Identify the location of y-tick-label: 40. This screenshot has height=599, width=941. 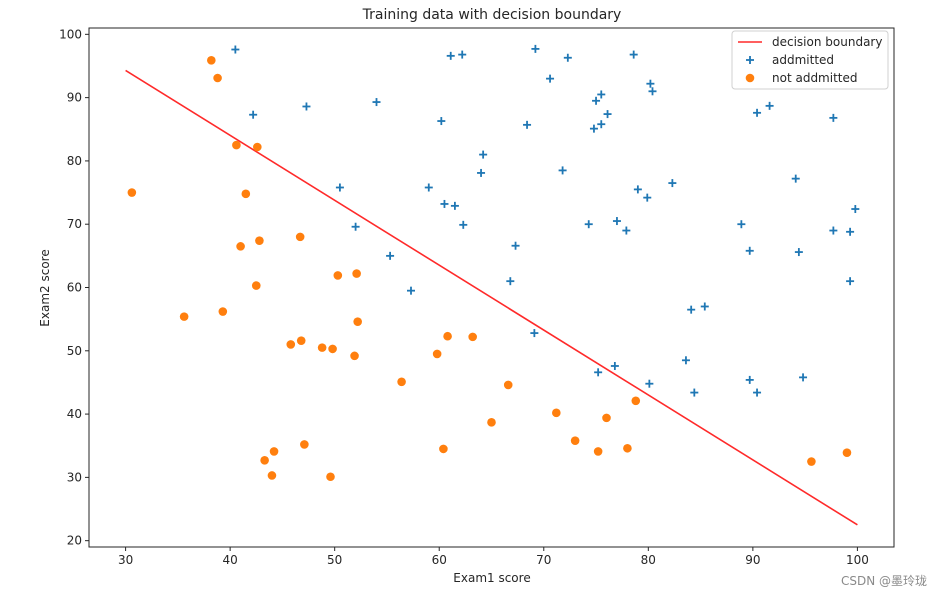
(74, 414).